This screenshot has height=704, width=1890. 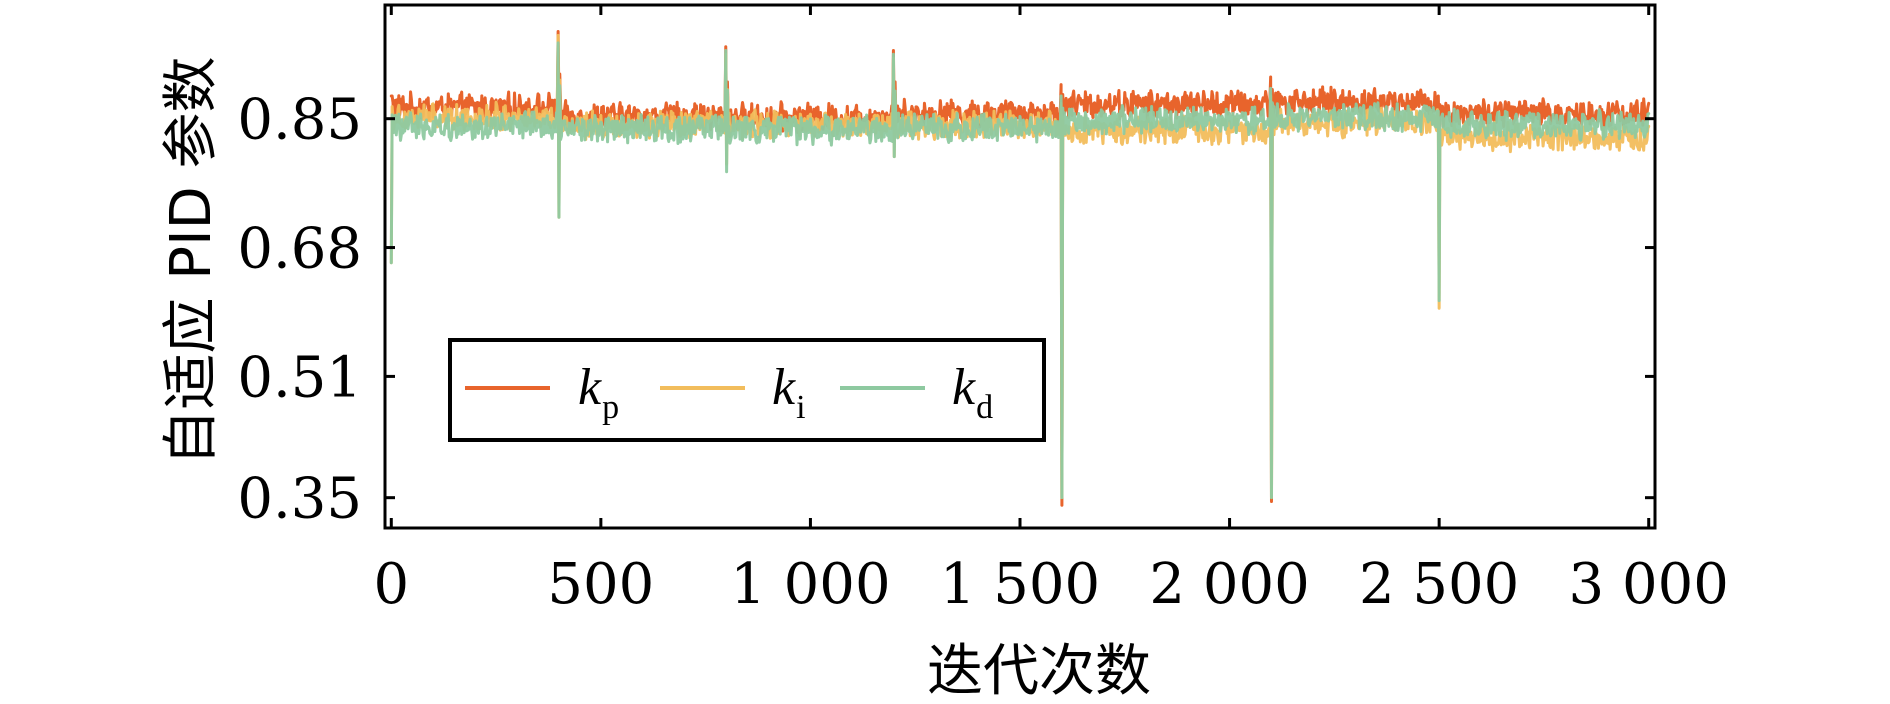 I want to click on x-tick-label: 2 000, so click(x=1229, y=584).